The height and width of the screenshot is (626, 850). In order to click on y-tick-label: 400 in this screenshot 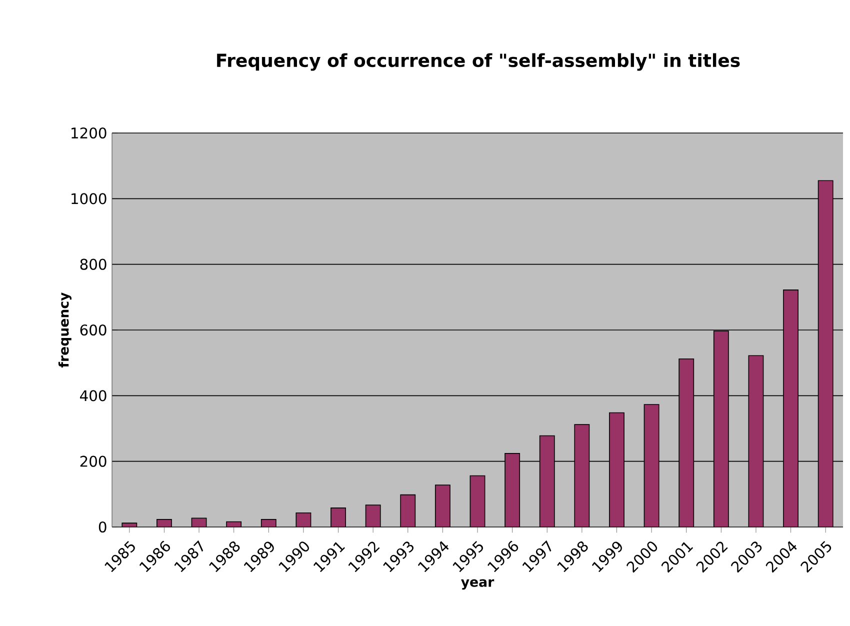, I will do `click(93, 396)`.